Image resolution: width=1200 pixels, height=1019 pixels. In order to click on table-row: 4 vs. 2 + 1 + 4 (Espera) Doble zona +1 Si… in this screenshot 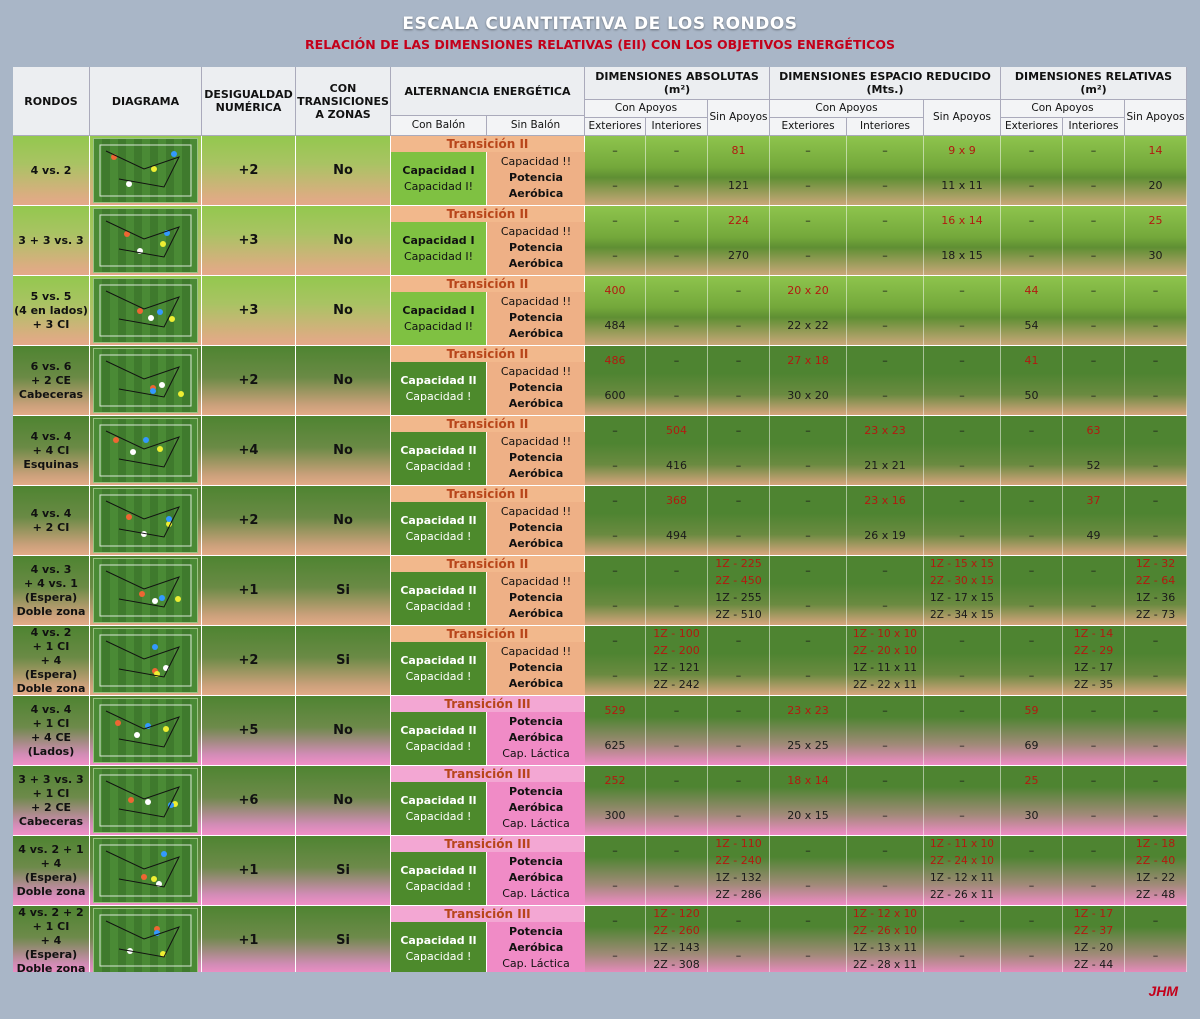, I will do `click(600, 871)`.